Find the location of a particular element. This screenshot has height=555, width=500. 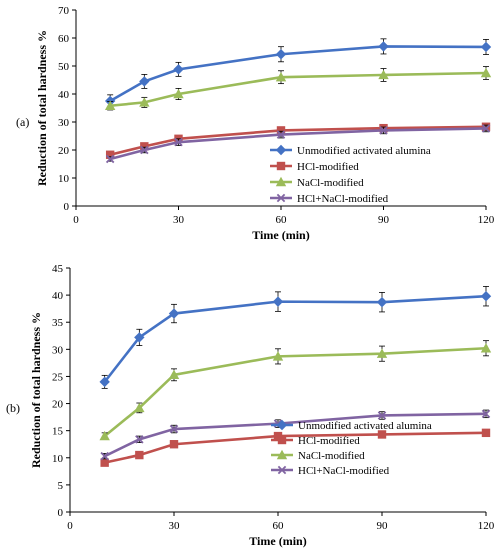

x-axis-title-0: Time (min) is located at coordinates (280, 235).